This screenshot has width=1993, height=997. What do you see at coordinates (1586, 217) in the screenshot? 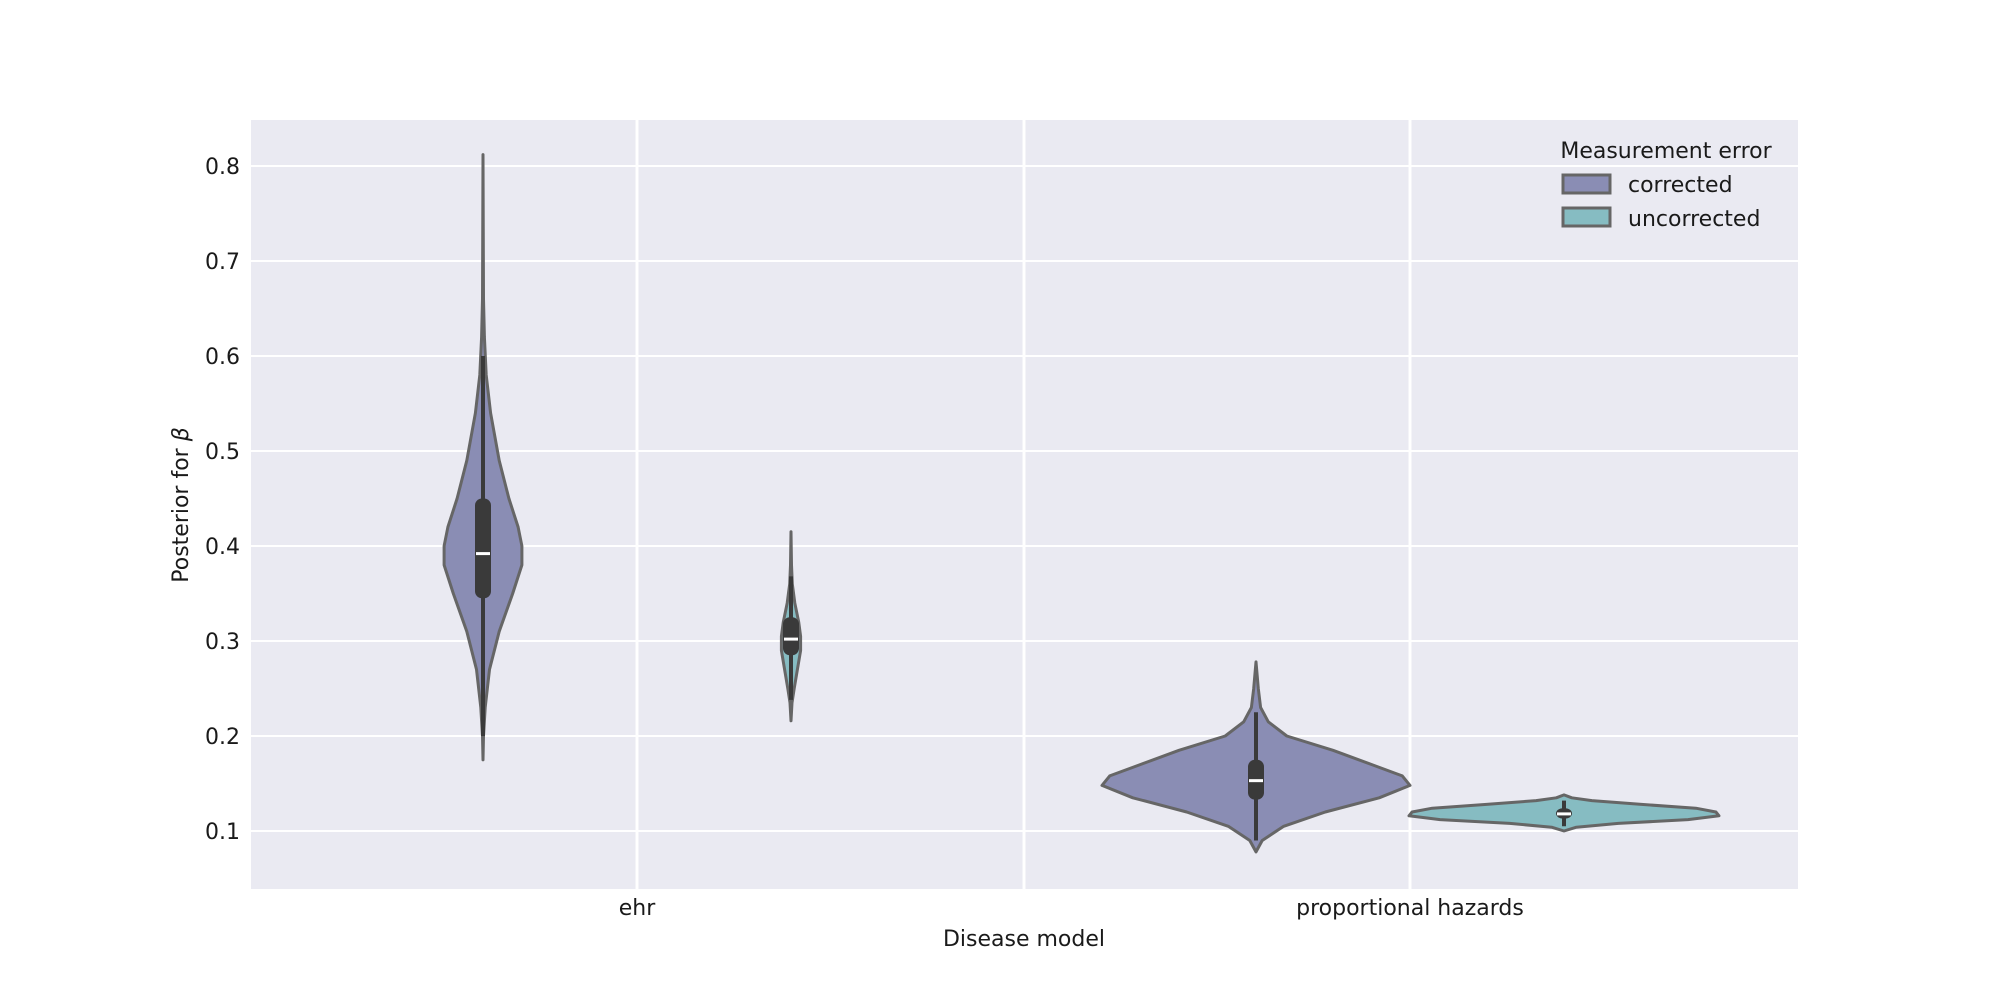
I see `legend-swatch-uncorrected` at bounding box center [1586, 217].